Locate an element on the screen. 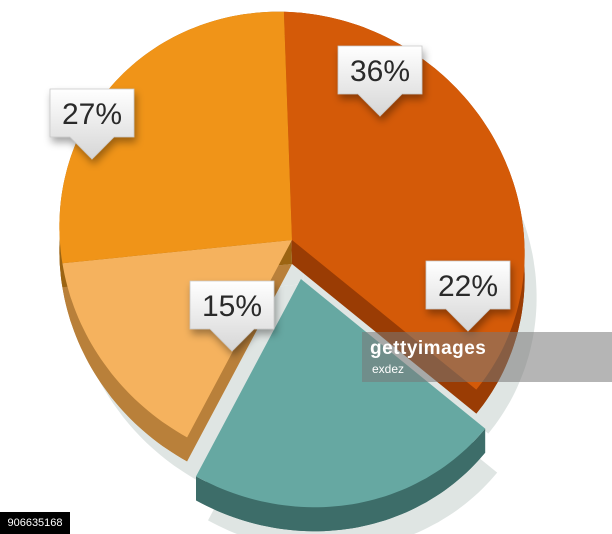  watermark-author: exdez is located at coordinates (388, 369).